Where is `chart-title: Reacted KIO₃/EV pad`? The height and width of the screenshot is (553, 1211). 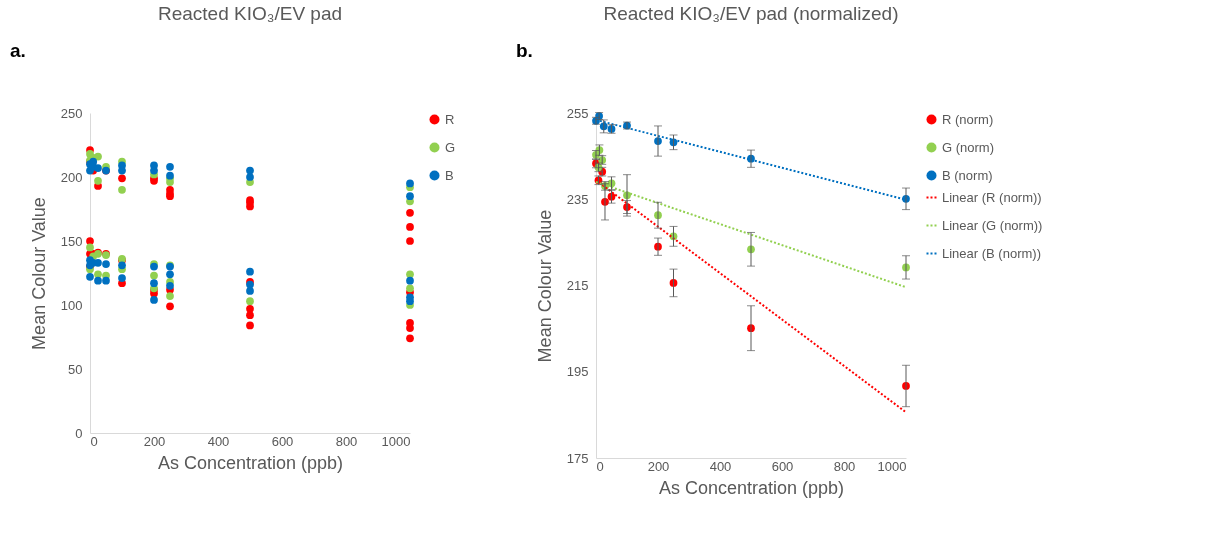 chart-title: Reacted KIO₃/EV pad is located at coordinates (250, 13).